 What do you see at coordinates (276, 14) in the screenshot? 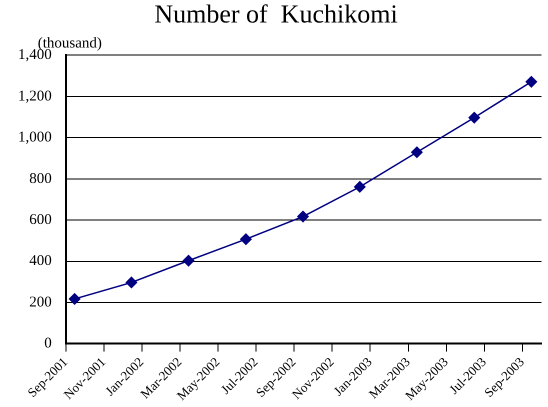
I see `chart-title: Number of Kuchikomi` at bounding box center [276, 14].